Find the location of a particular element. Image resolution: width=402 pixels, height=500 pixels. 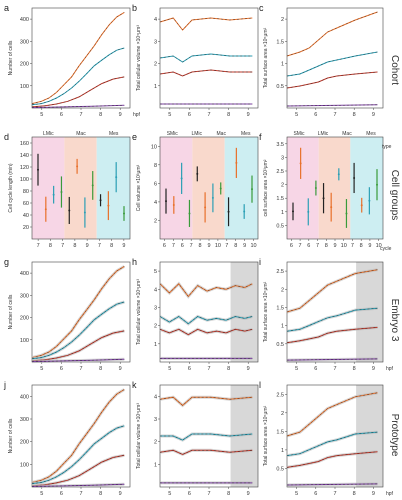

panel-letter: g is located at coordinates (6, 262).